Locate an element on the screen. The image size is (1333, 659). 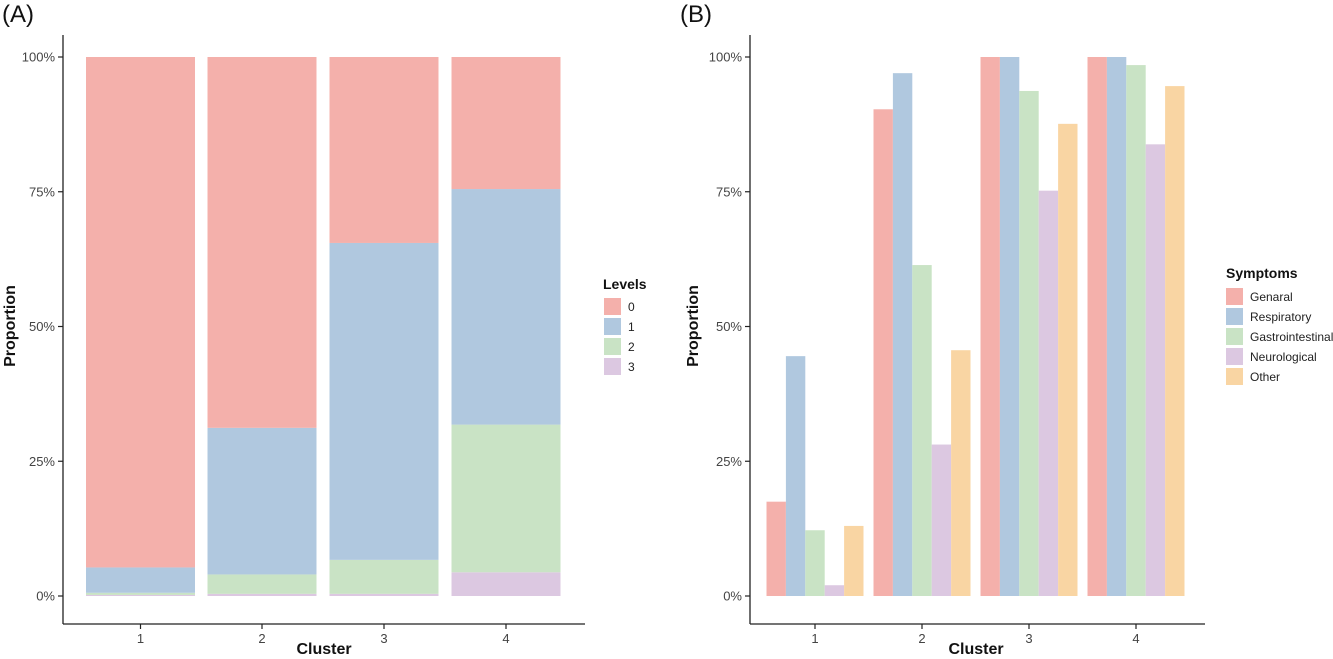
panel-a-y-tick-label: 50% is located at coordinates (42, 326).